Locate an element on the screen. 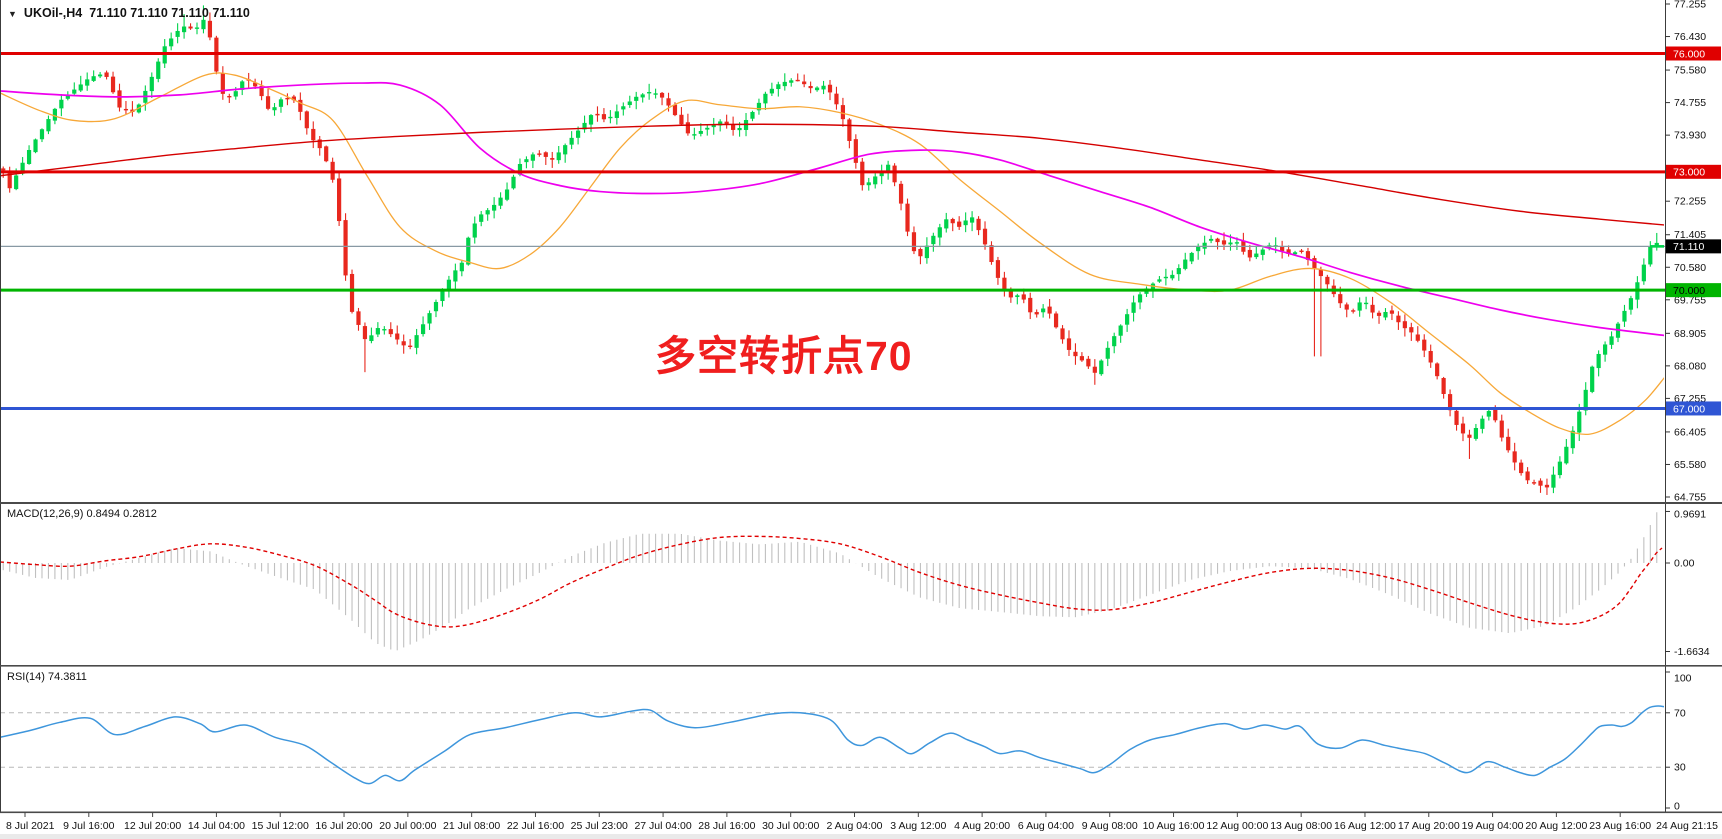 The width and height of the screenshot is (1722, 839). svg-text: 77.255 is located at coordinates (1690, 5).